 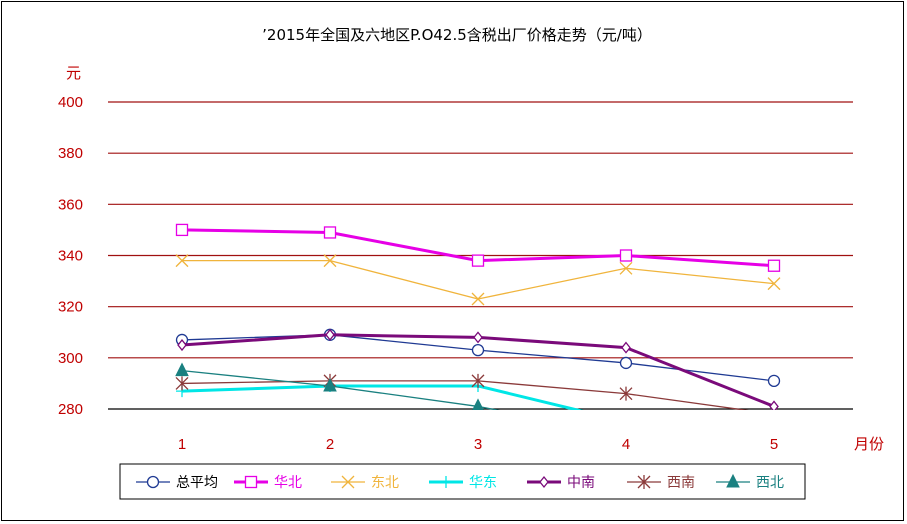 I want to click on y-tick-label: 400, so click(x=70, y=102).